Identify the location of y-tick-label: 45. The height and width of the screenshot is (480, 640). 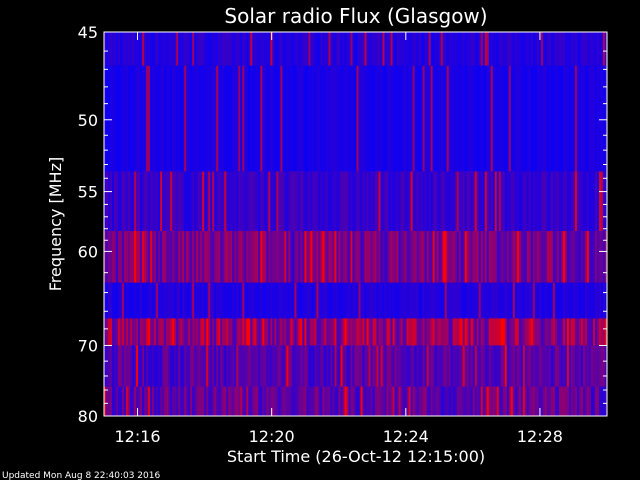
(88, 32).